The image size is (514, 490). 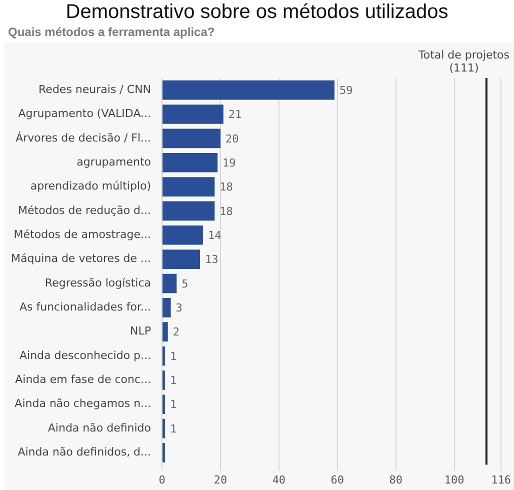 What do you see at coordinates (501, 479) in the screenshot?
I see `x-tick-label: 116` at bounding box center [501, 479].